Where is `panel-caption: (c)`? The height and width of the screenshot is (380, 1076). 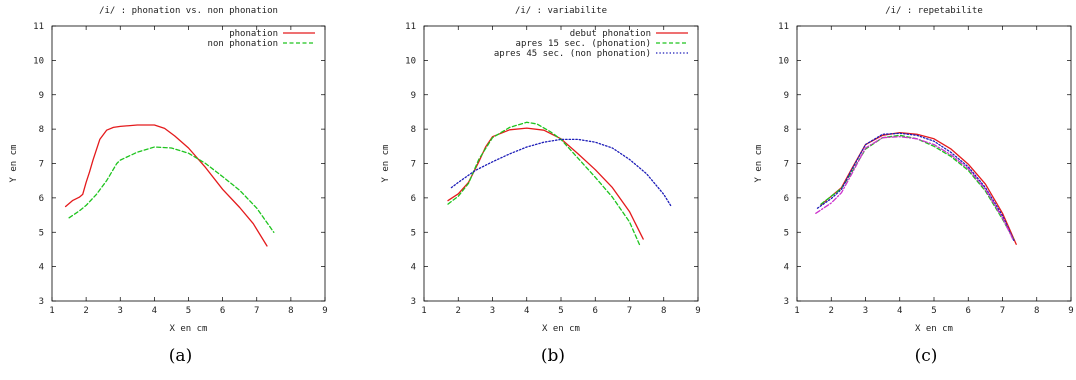
panel-caption: (c) is located at coordinates (926, 356).